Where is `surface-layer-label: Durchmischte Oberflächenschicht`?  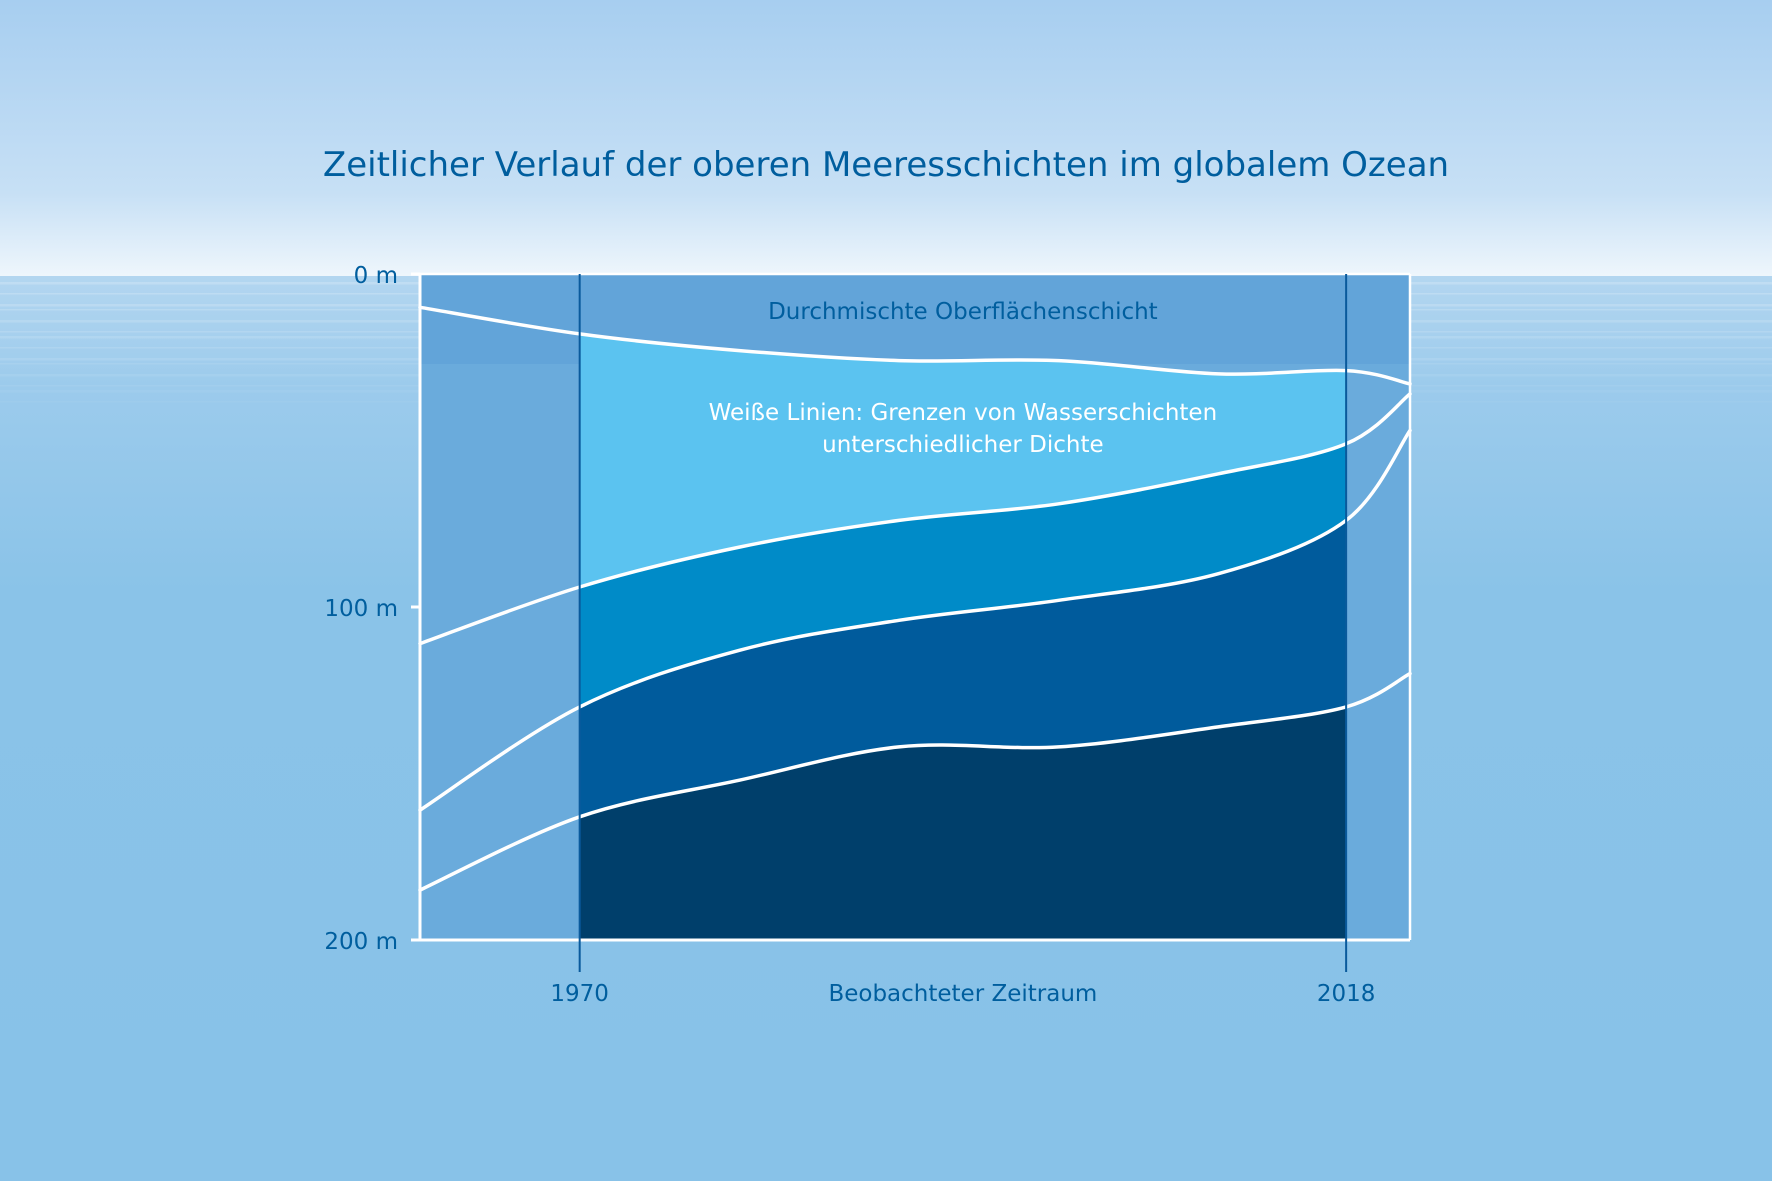
surface-layer-label: Durchmischte Oberflächenschicht is located at coordinates (963, 312).